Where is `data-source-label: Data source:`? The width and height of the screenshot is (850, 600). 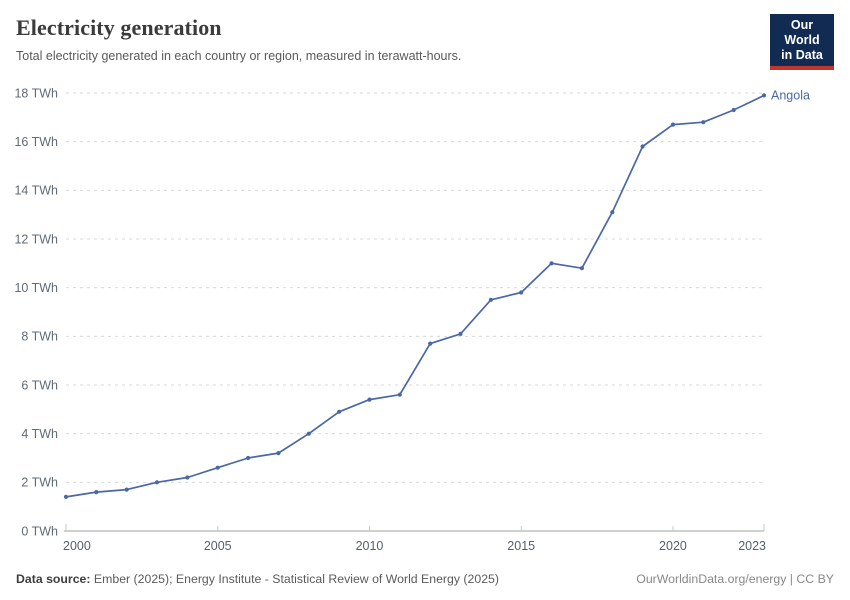 data-source-label: Data source: is located at coordinates (53, 579).